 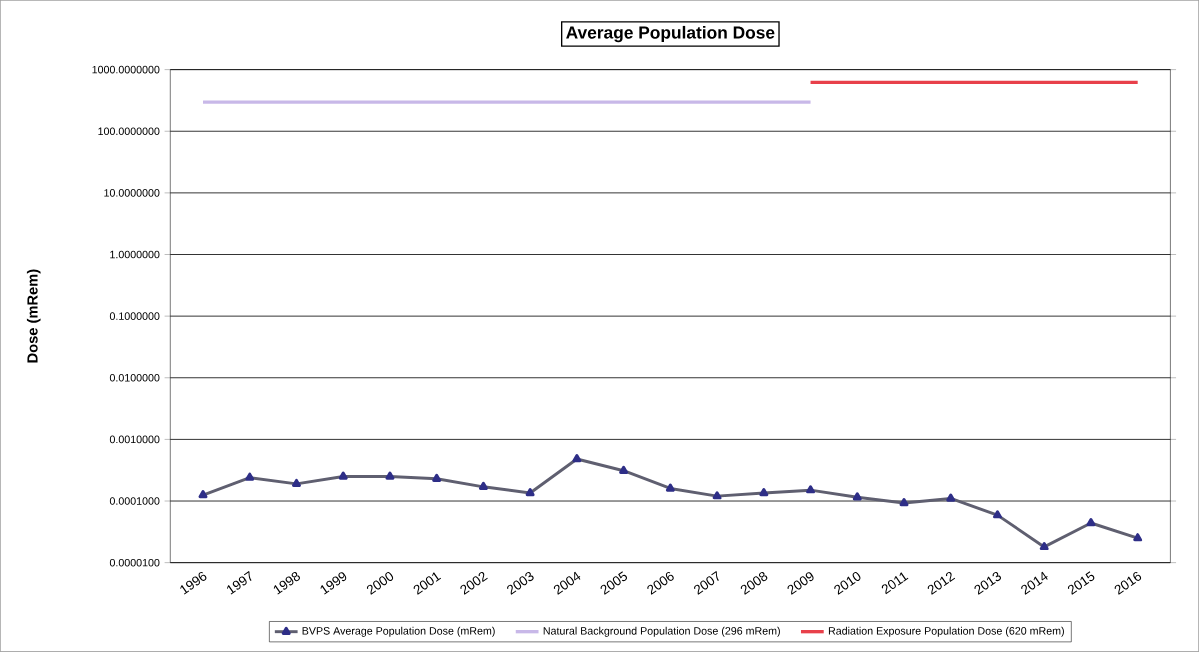 I want to click on y-tick-label: 0.0010000, so click(x=134, y=439).